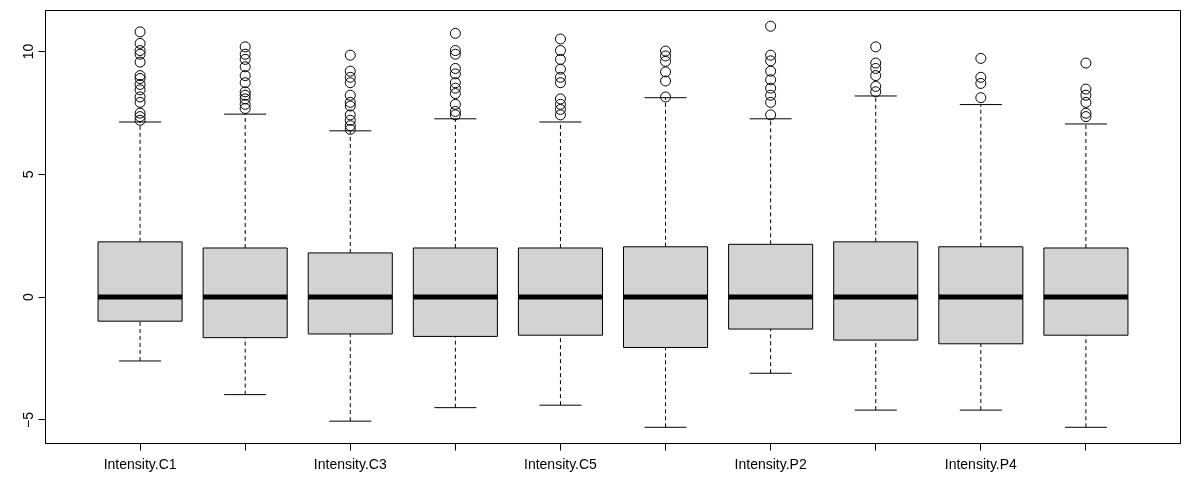 Image resolution: width=1187 pixels, height=488 pixels. I want to click on y-tick-label: −5, so click(28, 419).